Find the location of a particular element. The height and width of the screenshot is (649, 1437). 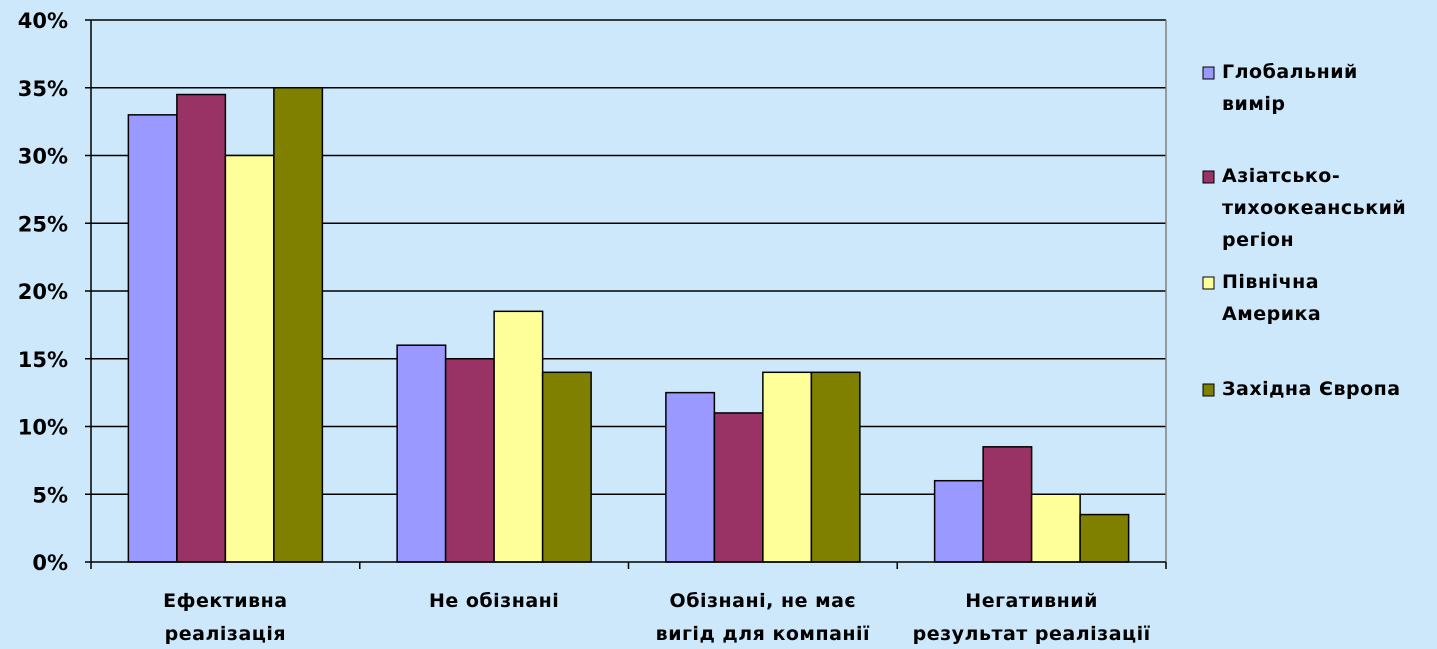

legend-label: Північна Америка is located at coordinates (1271, 298).